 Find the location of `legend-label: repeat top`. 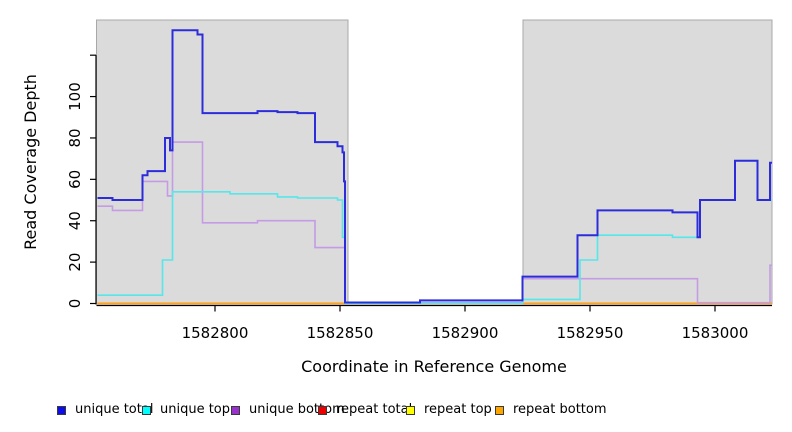

legend-label: repeat top is located at coordinates (458, 409).